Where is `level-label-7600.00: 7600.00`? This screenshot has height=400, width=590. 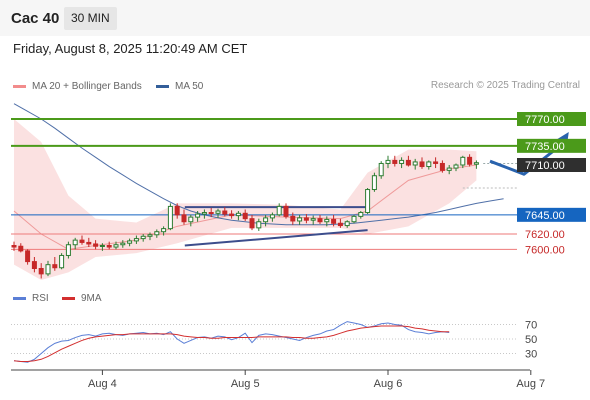 level-label-7600.00: 7600.00 is located at coordinates (545, 250).